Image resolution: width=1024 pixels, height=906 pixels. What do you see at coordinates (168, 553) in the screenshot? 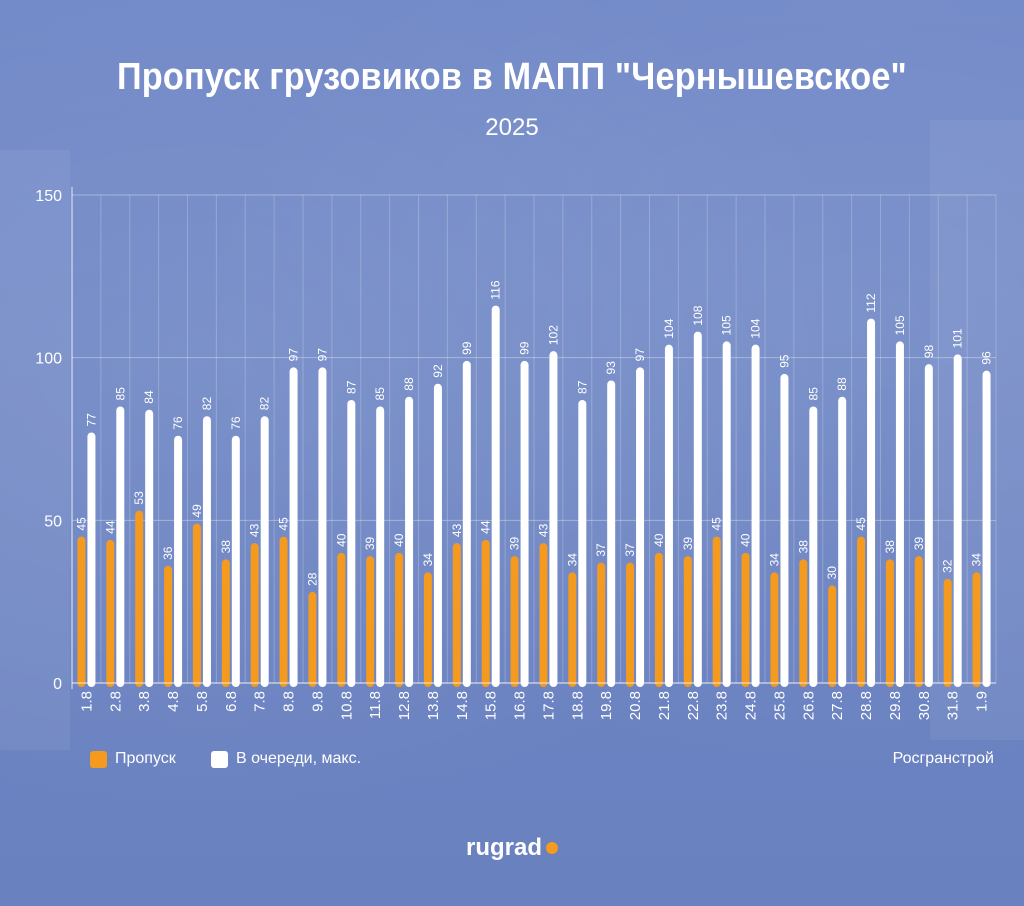
I see `data-label-passed: 36` at bounding box center [168, 553].